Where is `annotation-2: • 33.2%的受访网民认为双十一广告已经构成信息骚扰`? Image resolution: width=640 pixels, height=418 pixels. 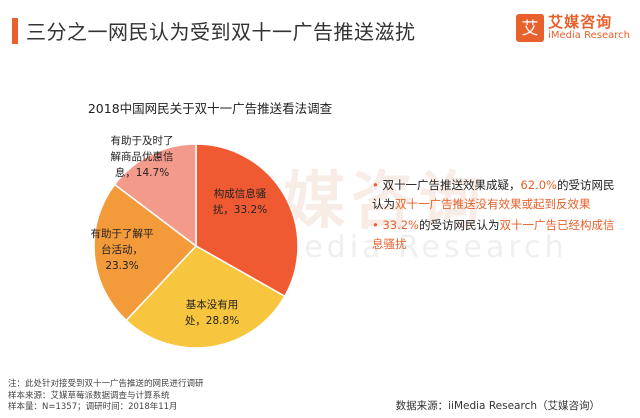
annotation-2: • 33.2%的受访网民认为双十一广告已经构成信息骚扰 is located at coordinates (493, 234).